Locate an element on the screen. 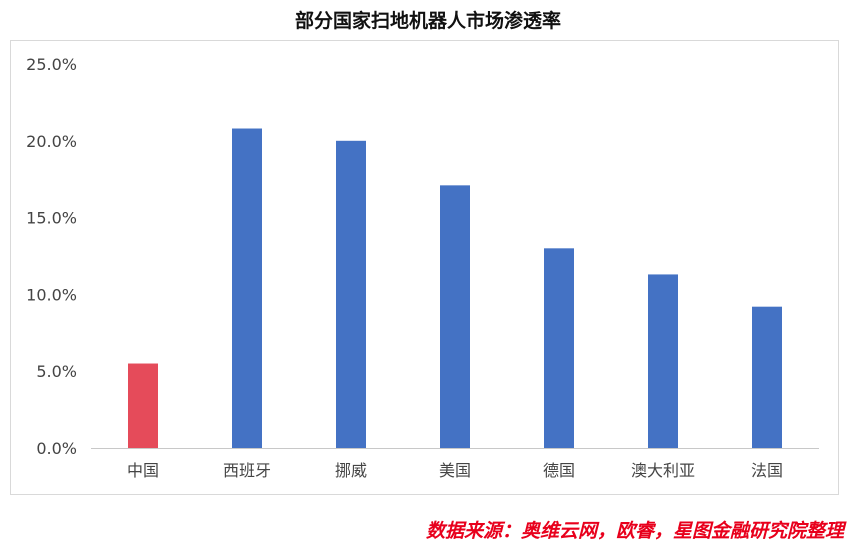 The width and height of the screenshot is (856, 550). x-tick-label: 美国 is located at coordinates (455, 470).